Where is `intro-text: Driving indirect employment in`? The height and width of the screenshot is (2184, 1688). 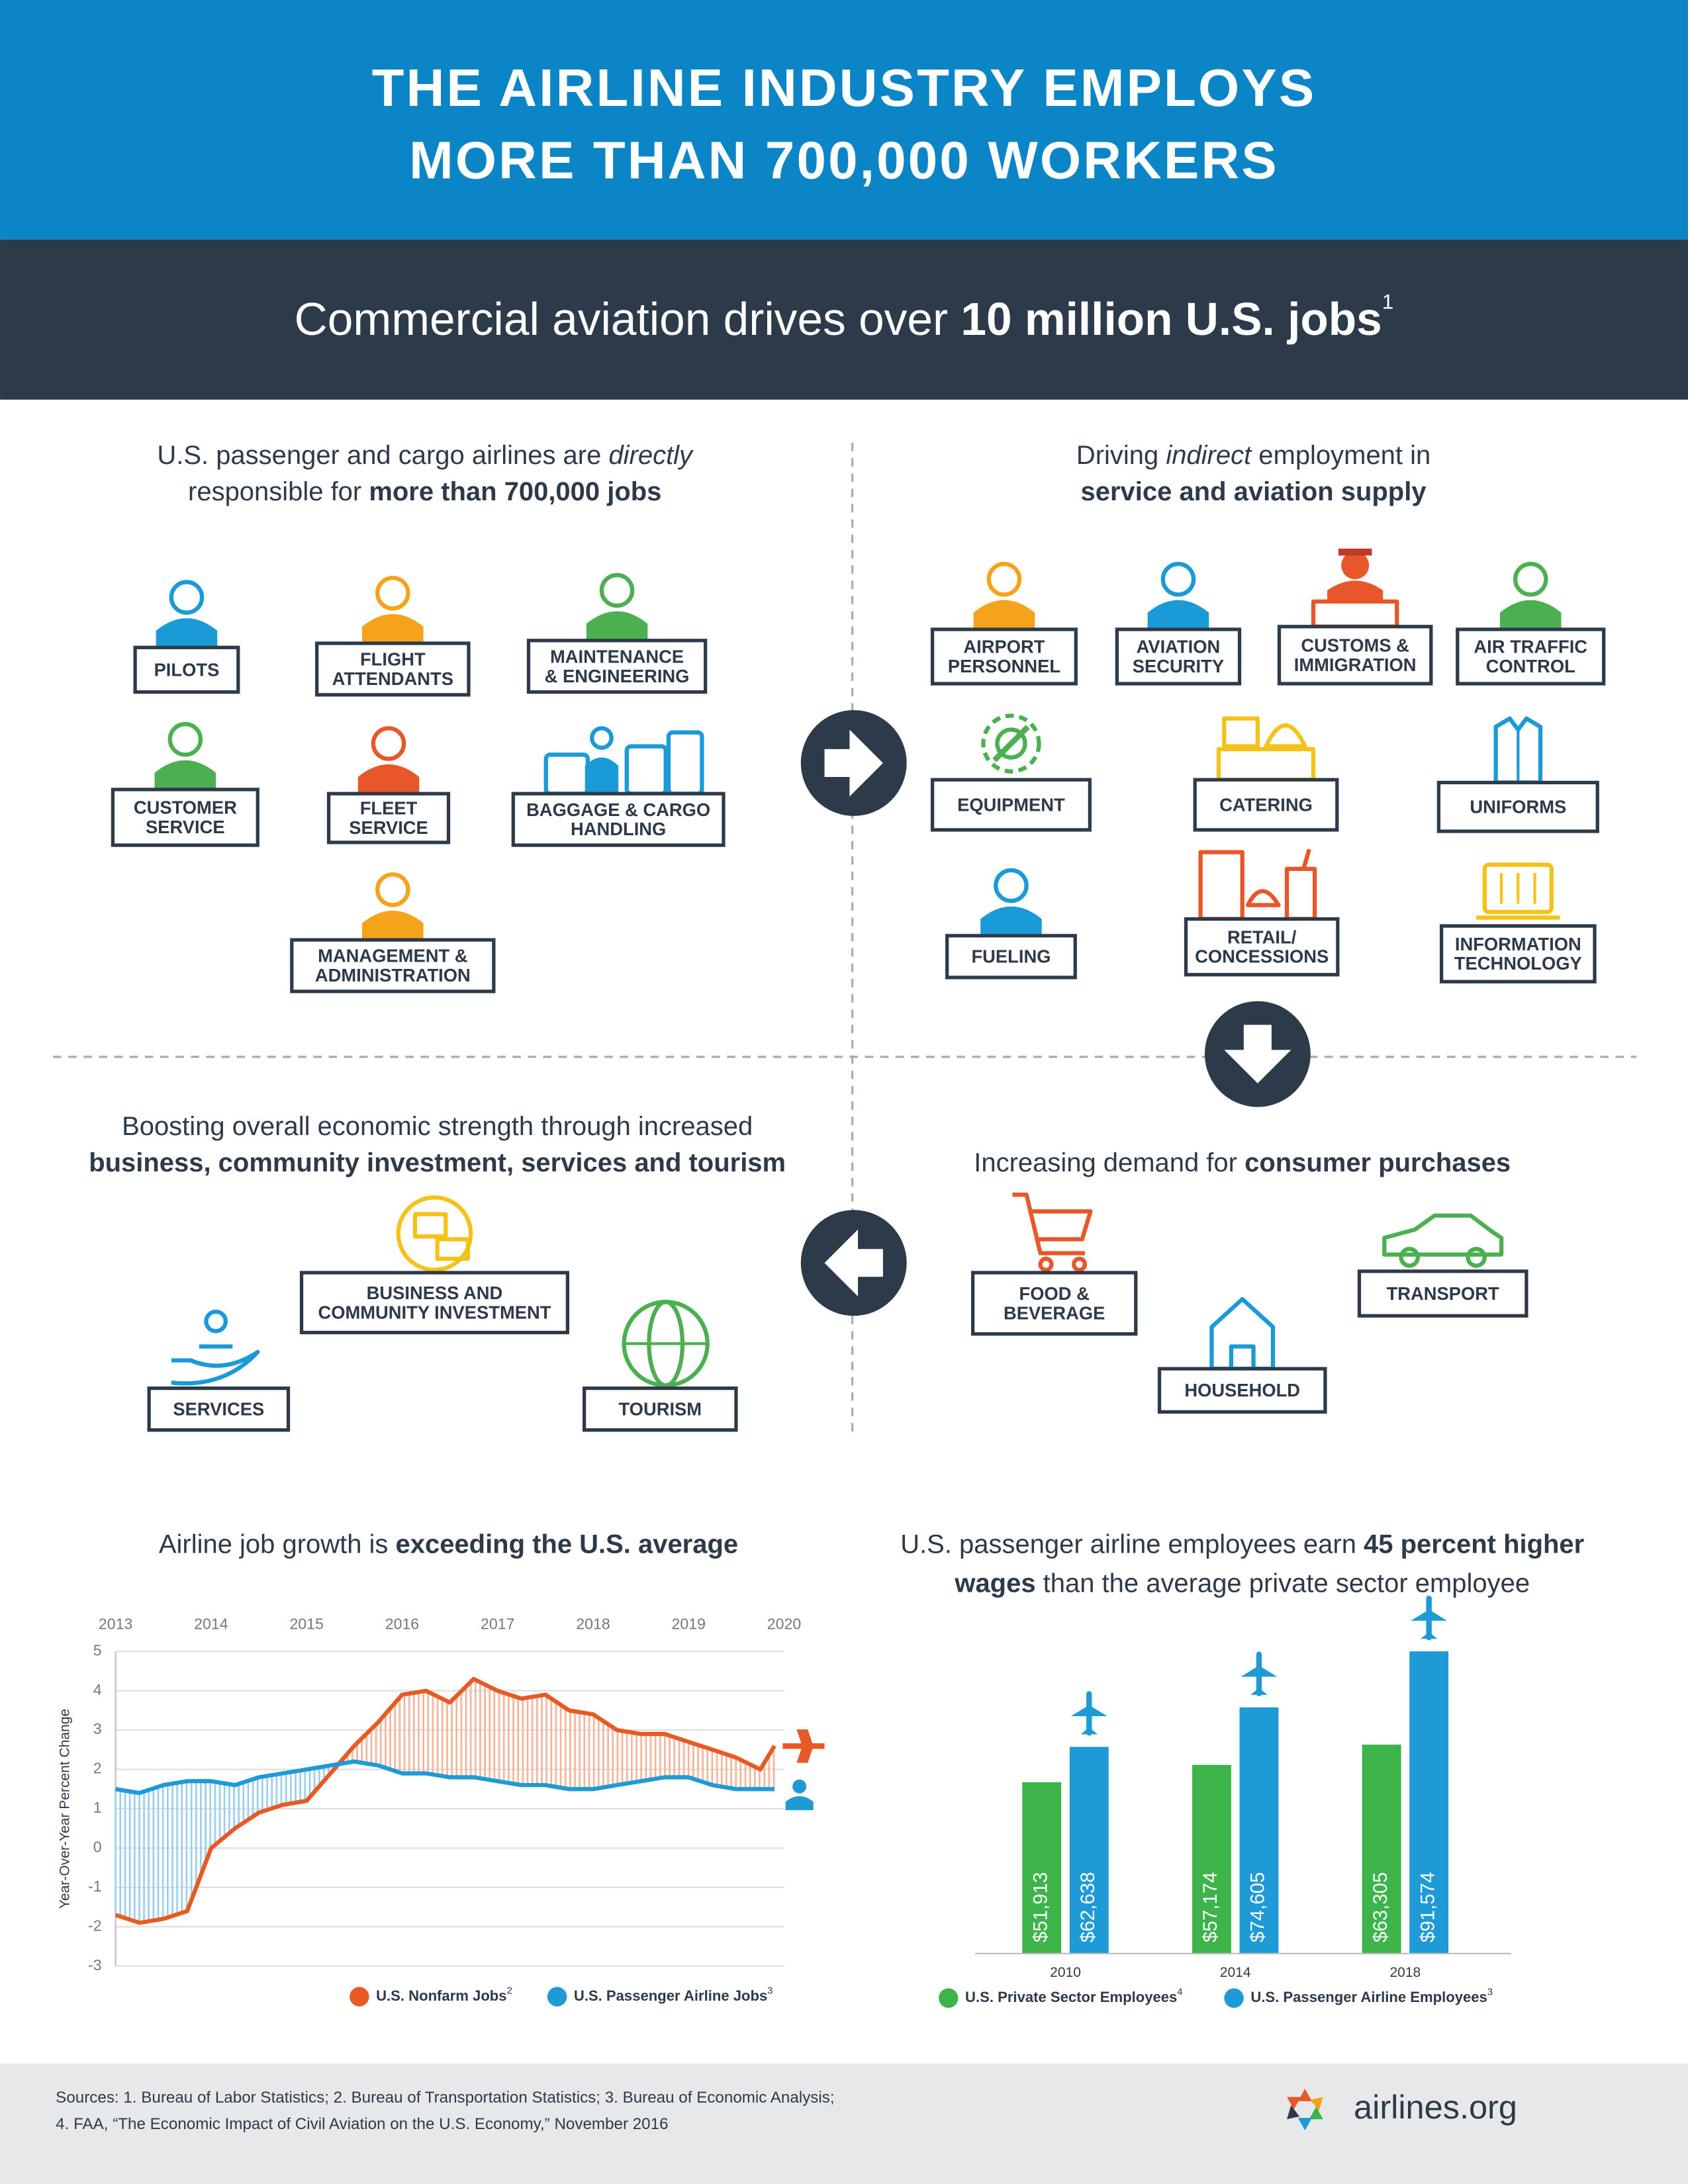
intro-text: Driving indirect employment in is located at coordinates (1253, 456).